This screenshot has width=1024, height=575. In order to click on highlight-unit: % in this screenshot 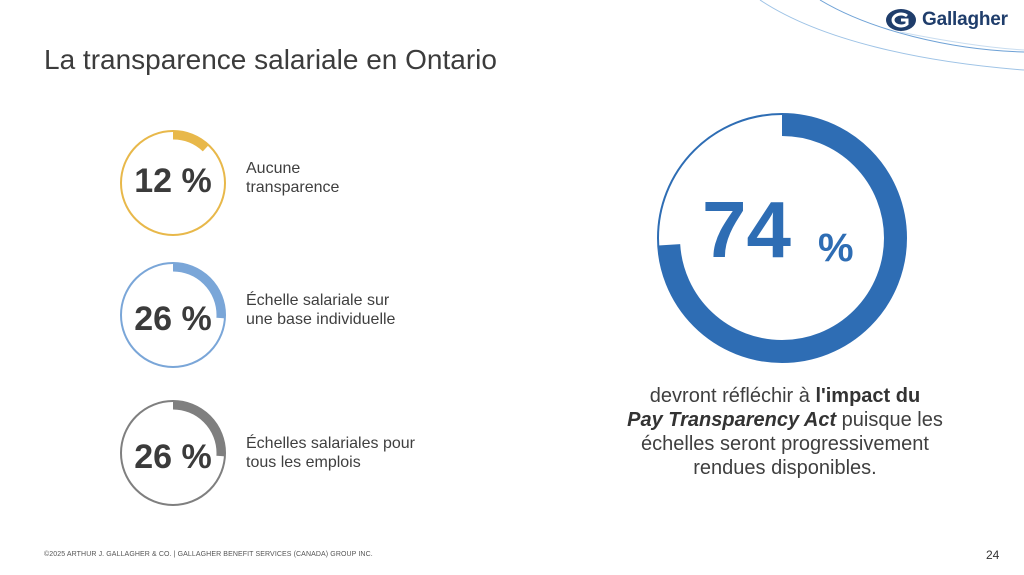, I will do `click(836, 248)`.